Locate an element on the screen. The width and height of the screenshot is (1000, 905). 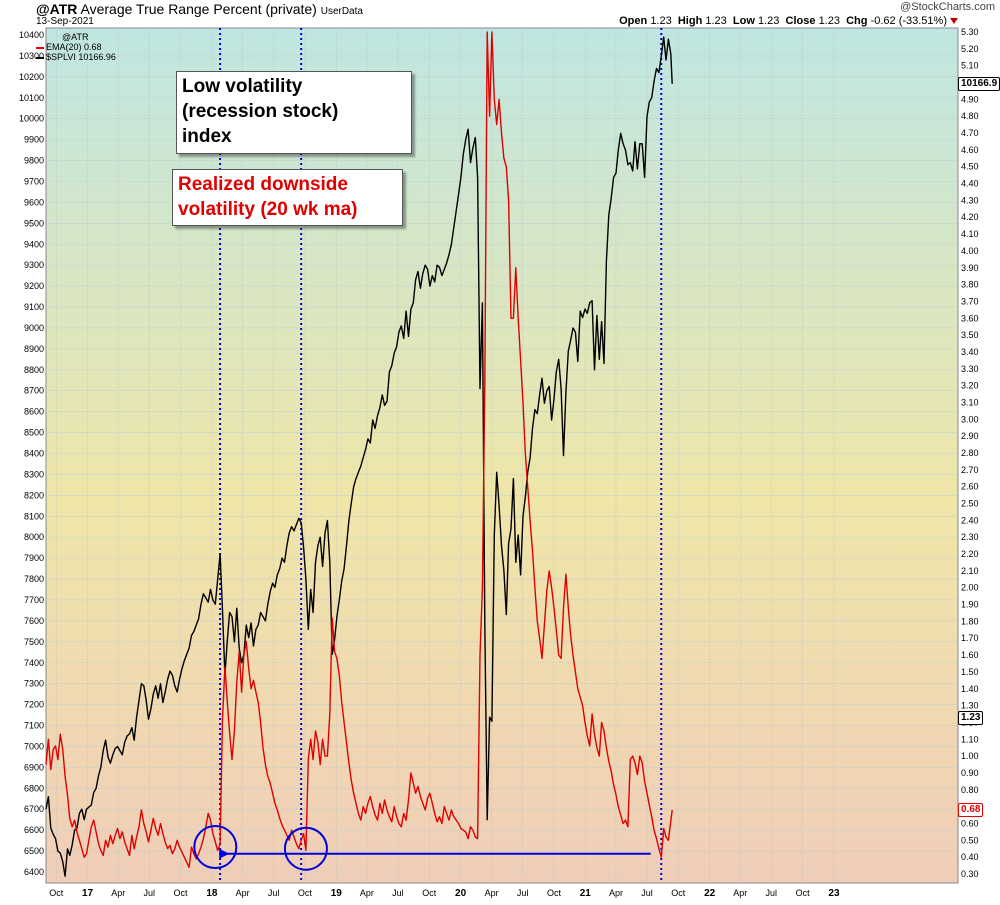
x-axis-tick-label: 19 is located at coordinates (337, 893).